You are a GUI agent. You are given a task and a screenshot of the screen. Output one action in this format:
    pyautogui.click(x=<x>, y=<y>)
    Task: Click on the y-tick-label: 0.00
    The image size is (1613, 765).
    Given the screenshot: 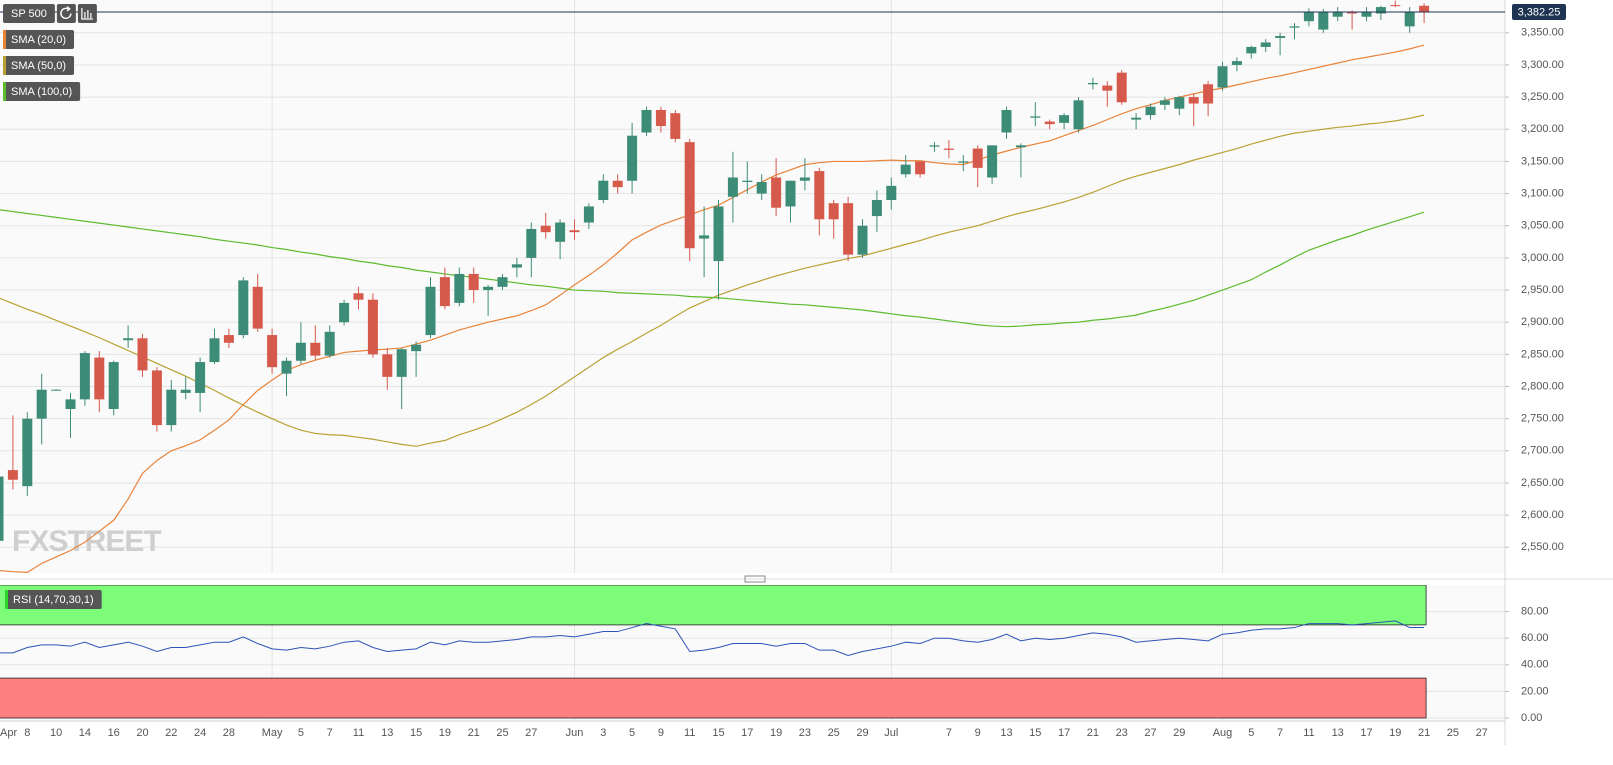 What is the action you would take?
    pyautogui.click(x=1531, y=718)
    